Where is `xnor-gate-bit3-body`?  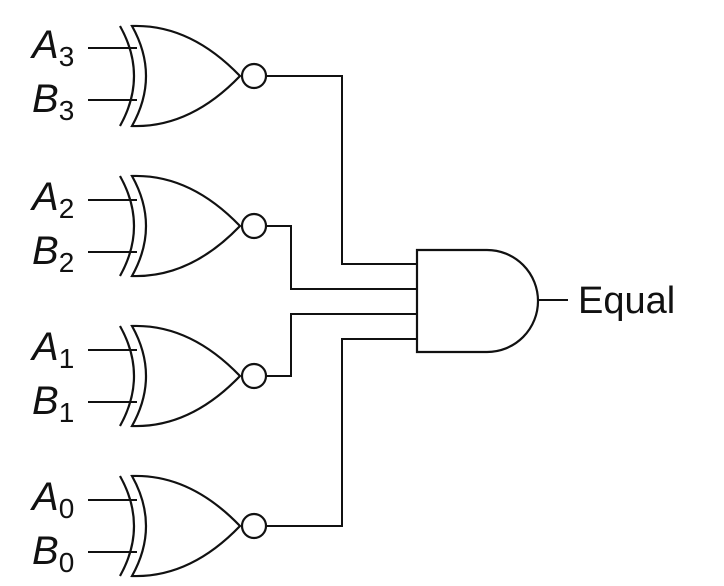 xnor-gate-bit3-body is located at coordinates (186, 76).